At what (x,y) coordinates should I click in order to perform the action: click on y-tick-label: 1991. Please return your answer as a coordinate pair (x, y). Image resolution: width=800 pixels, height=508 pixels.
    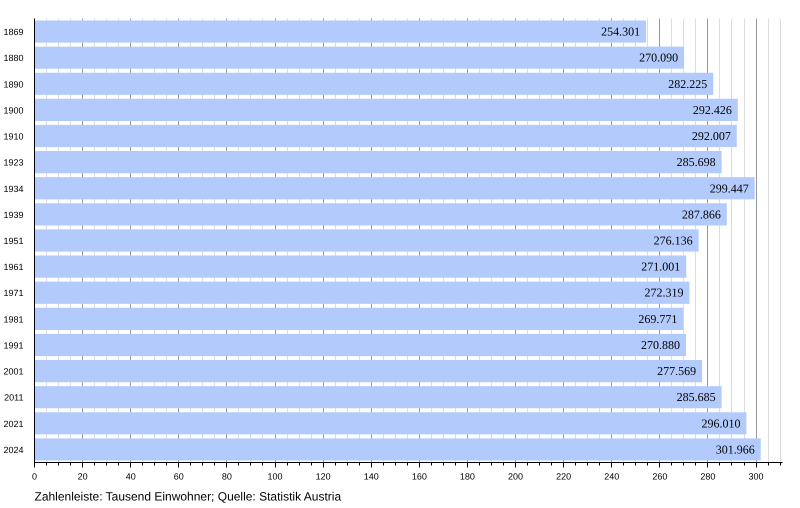
    Looking at the image, I should click on (13, 345).